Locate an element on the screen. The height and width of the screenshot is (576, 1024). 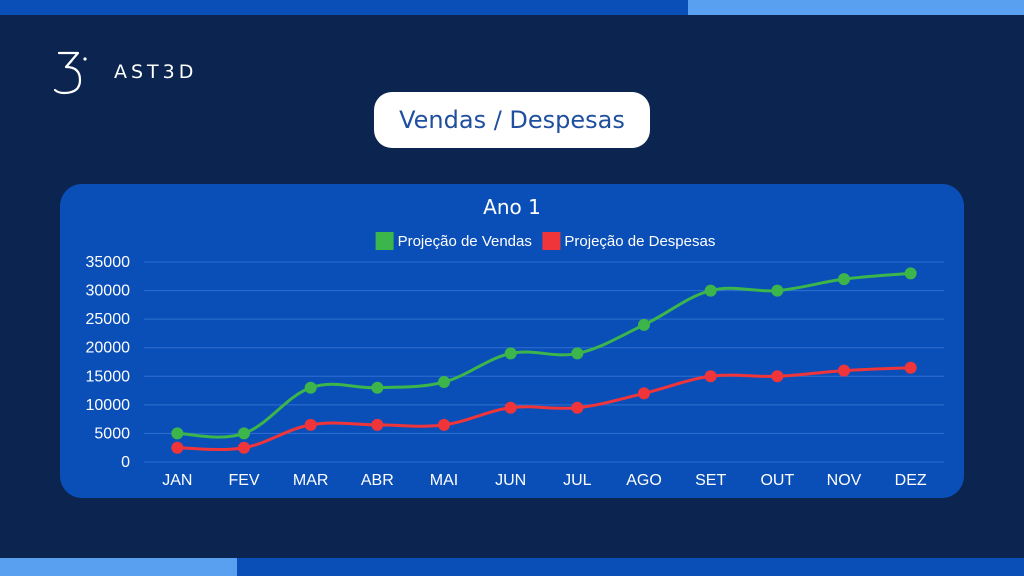
x-tick-label: JUN is located at coordinates (510, 480).